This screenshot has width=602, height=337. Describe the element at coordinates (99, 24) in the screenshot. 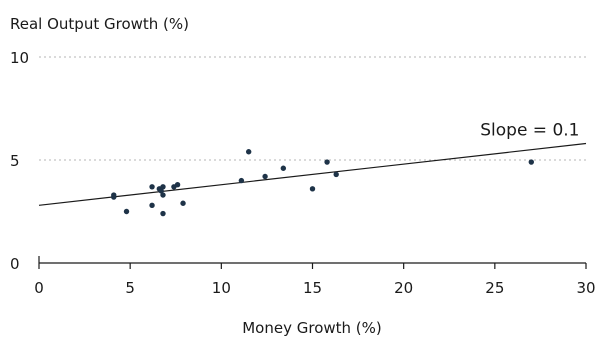

I see `y-axis-label: Real Output Growth (%)` at that location.